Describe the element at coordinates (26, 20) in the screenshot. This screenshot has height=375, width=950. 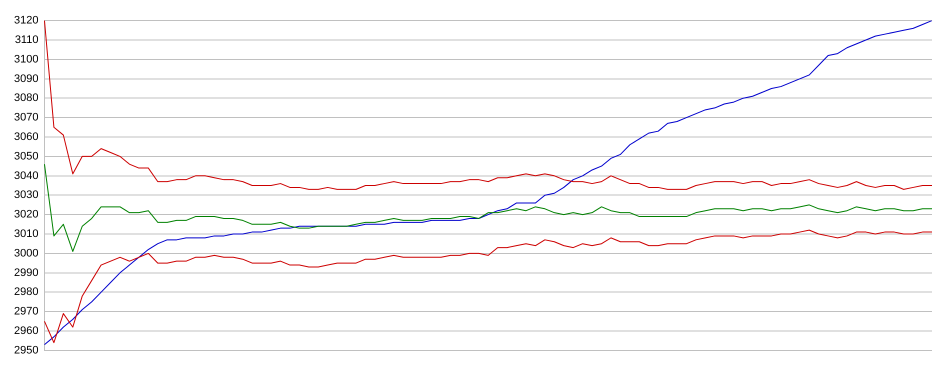
I see `y-tick-label: 3120` at that location.